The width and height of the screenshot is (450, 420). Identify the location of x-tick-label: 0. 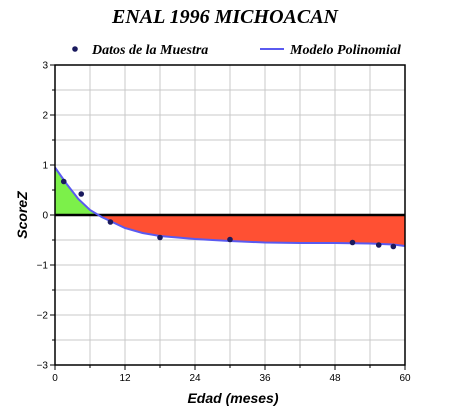
(55, 378).